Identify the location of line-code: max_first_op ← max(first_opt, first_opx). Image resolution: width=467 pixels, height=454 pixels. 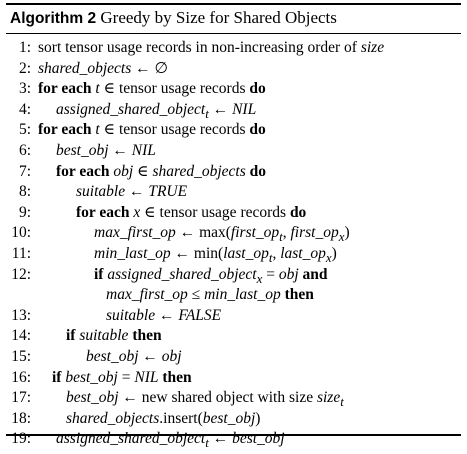
(222, 234).